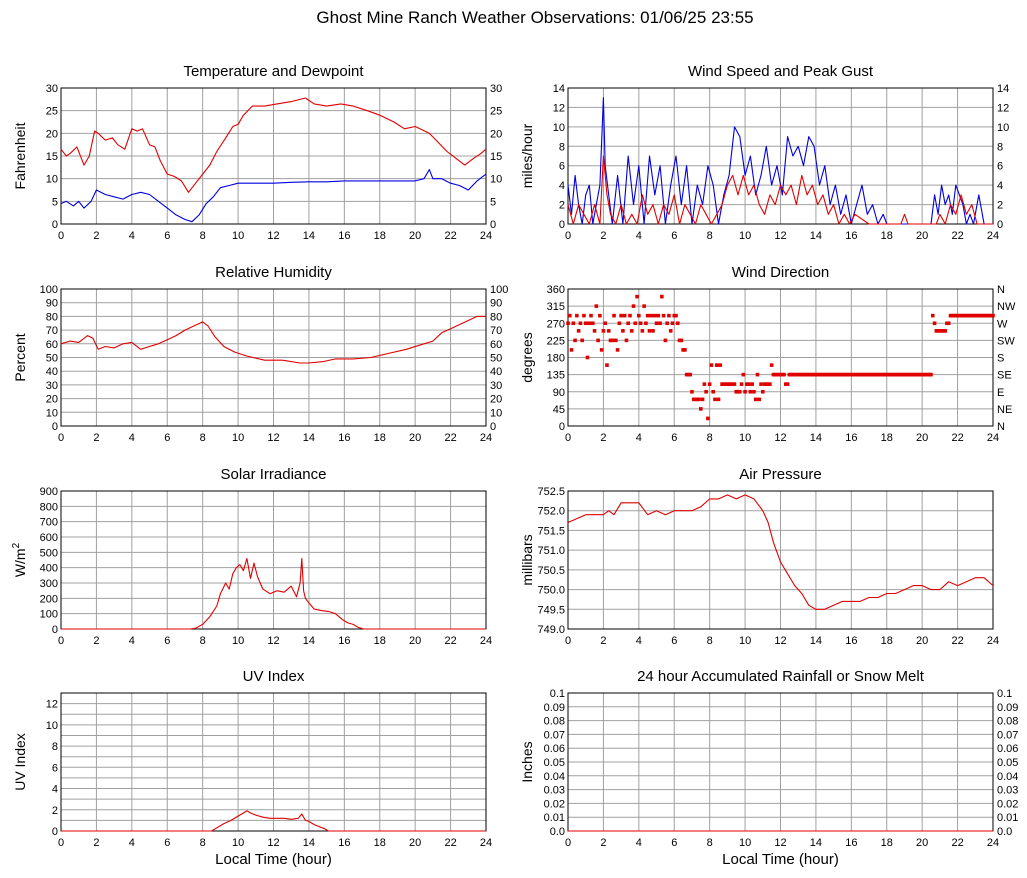 This screenshot has width=1027, height=878. I want to click on y-tick-label-right: 8, so click(1000, 147).